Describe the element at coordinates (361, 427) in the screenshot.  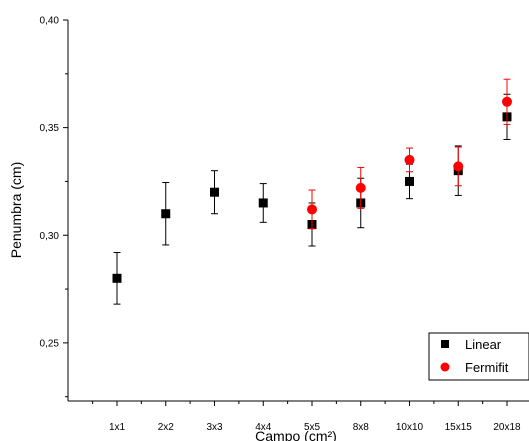
I see `x-tick-label: 8x8` at that location.